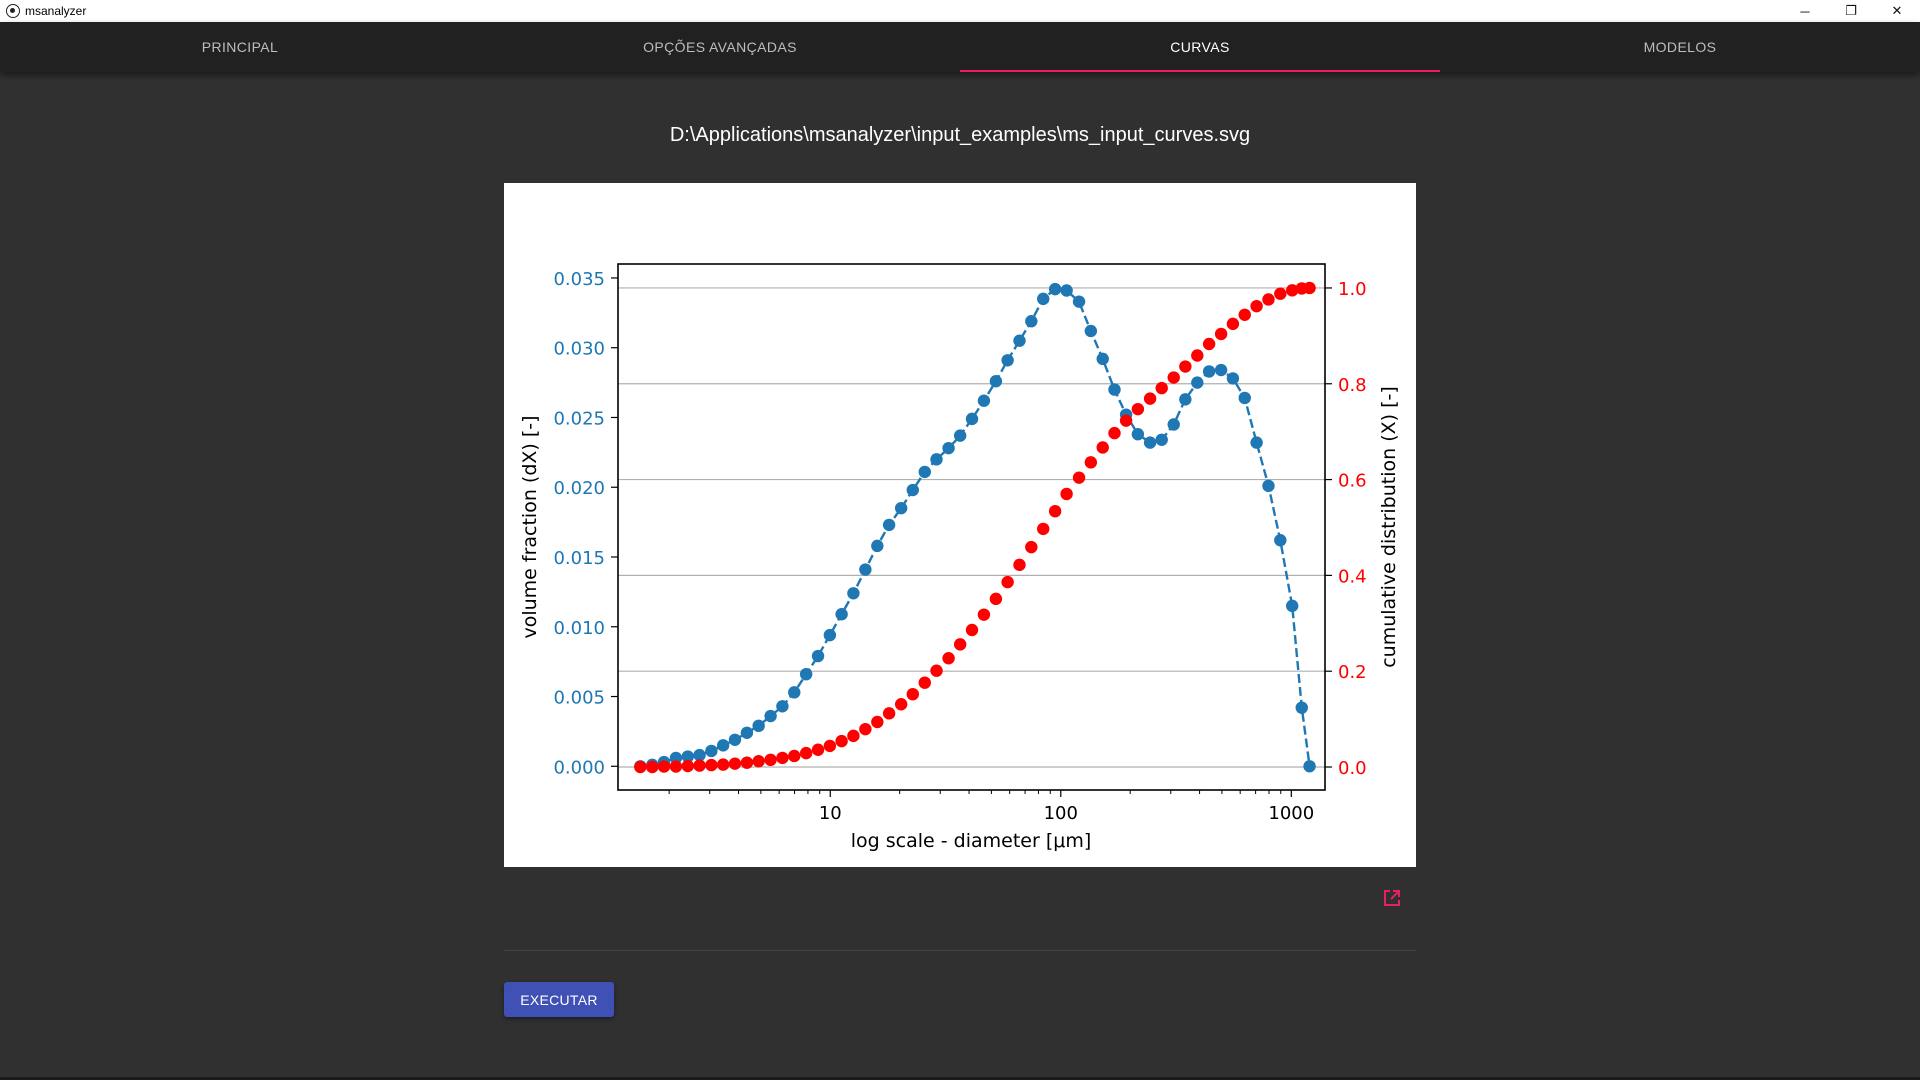 The height and width of the screenshot is (1080, 1920). Describe the element at coordinates (579, 767) in the screenshot. I see `left-y-tick-label: 0.000` at that location.